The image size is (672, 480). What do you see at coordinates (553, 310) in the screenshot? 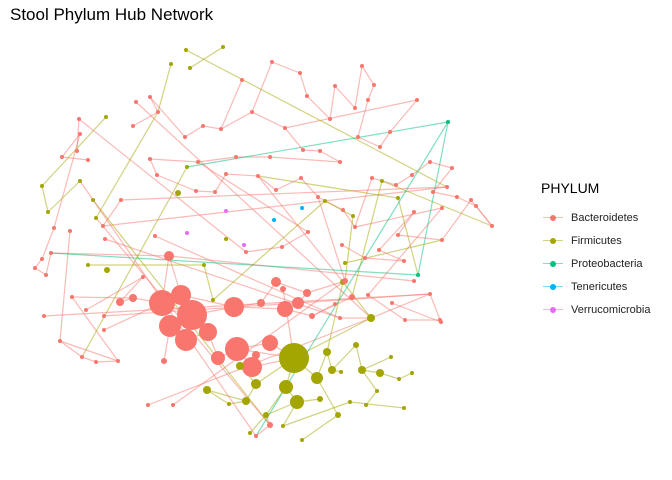
I see `legend-key-verrucomicrobia` at bounding box center [553, 310].